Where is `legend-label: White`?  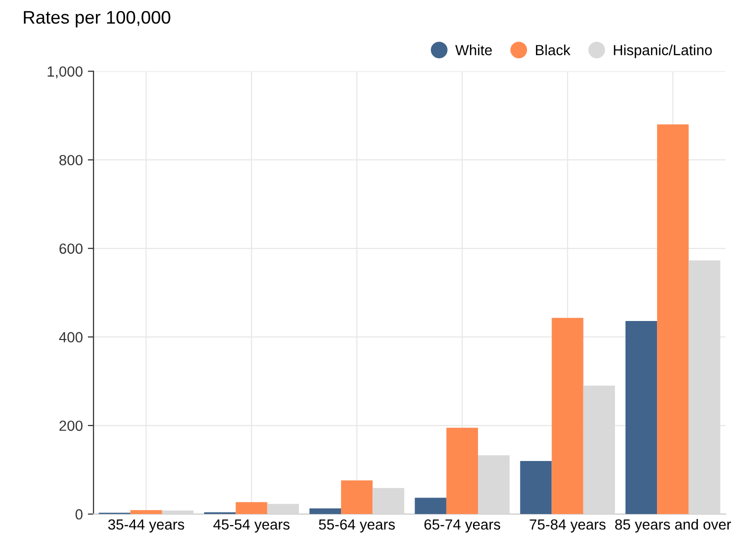 legend-label: White is located at coordinates (473, 50).